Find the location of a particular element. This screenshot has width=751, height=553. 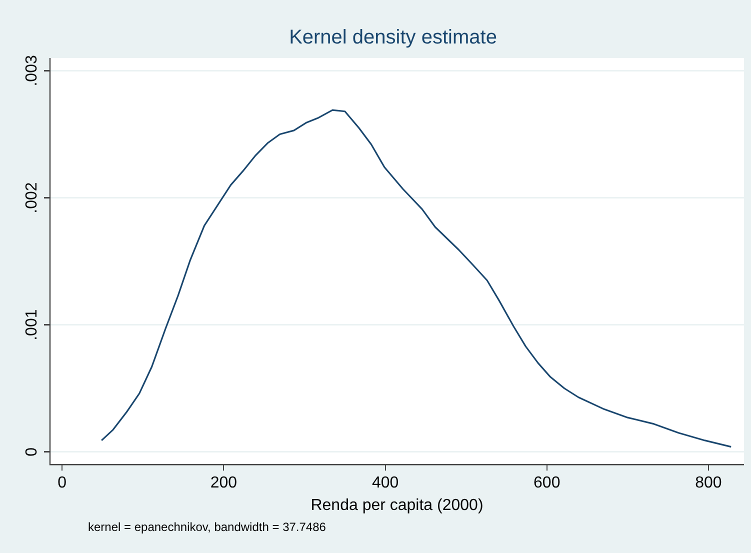

y-tick-label: .003 is located at coordinates (31, 70).